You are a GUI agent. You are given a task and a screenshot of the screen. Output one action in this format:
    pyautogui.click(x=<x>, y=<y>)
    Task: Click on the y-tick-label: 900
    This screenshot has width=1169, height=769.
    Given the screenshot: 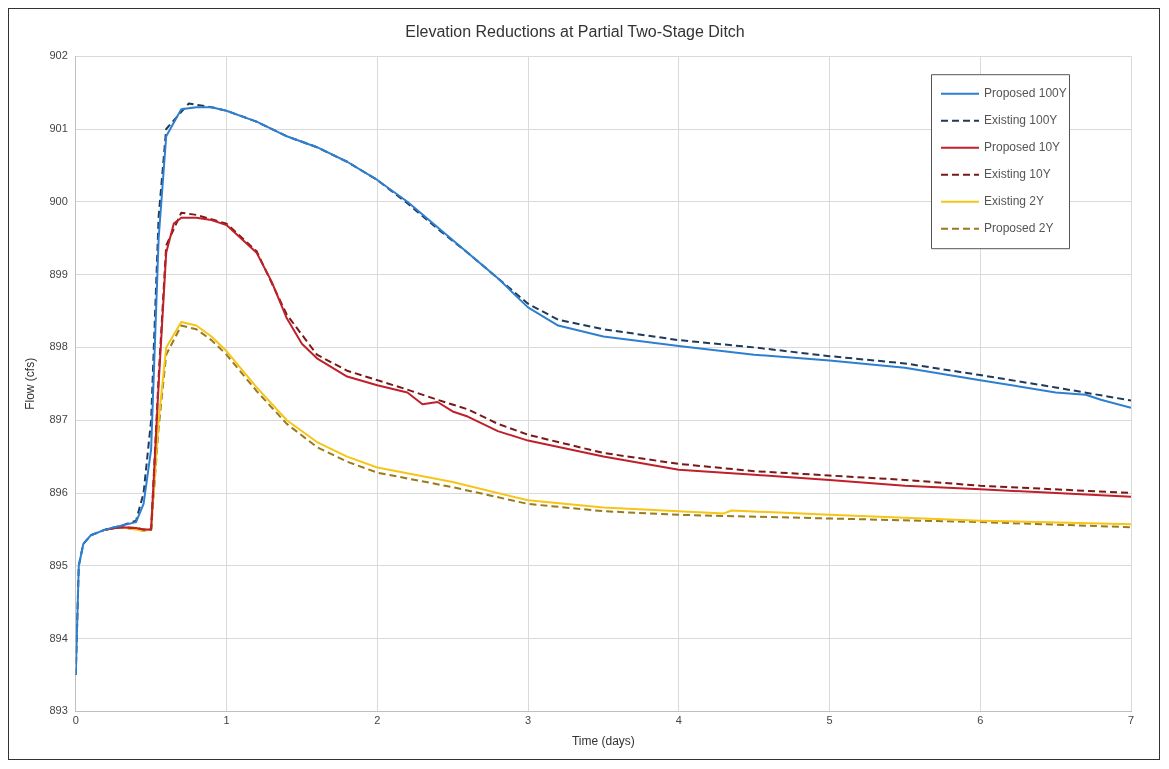 What is the action you would take?
    pyautogui.click(x=58, y=200)
    